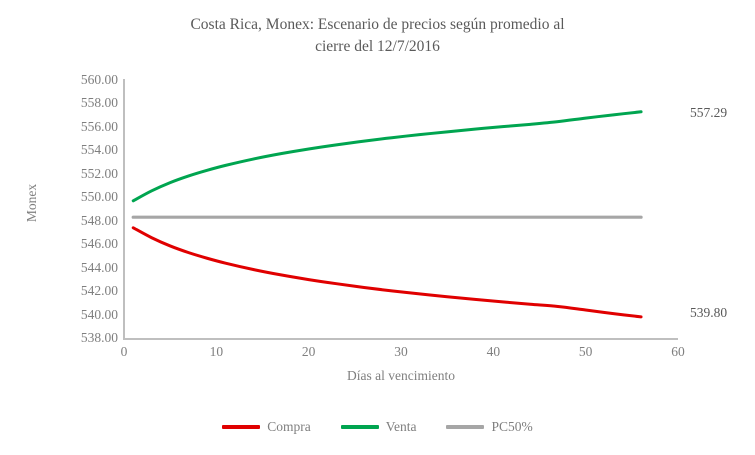 The width and height of the screenshot is (755, 455). What do you see at coordinates (585, 351) in the screenshot?
I see `x-tick-label: 50` at bounding box center [585, 351].